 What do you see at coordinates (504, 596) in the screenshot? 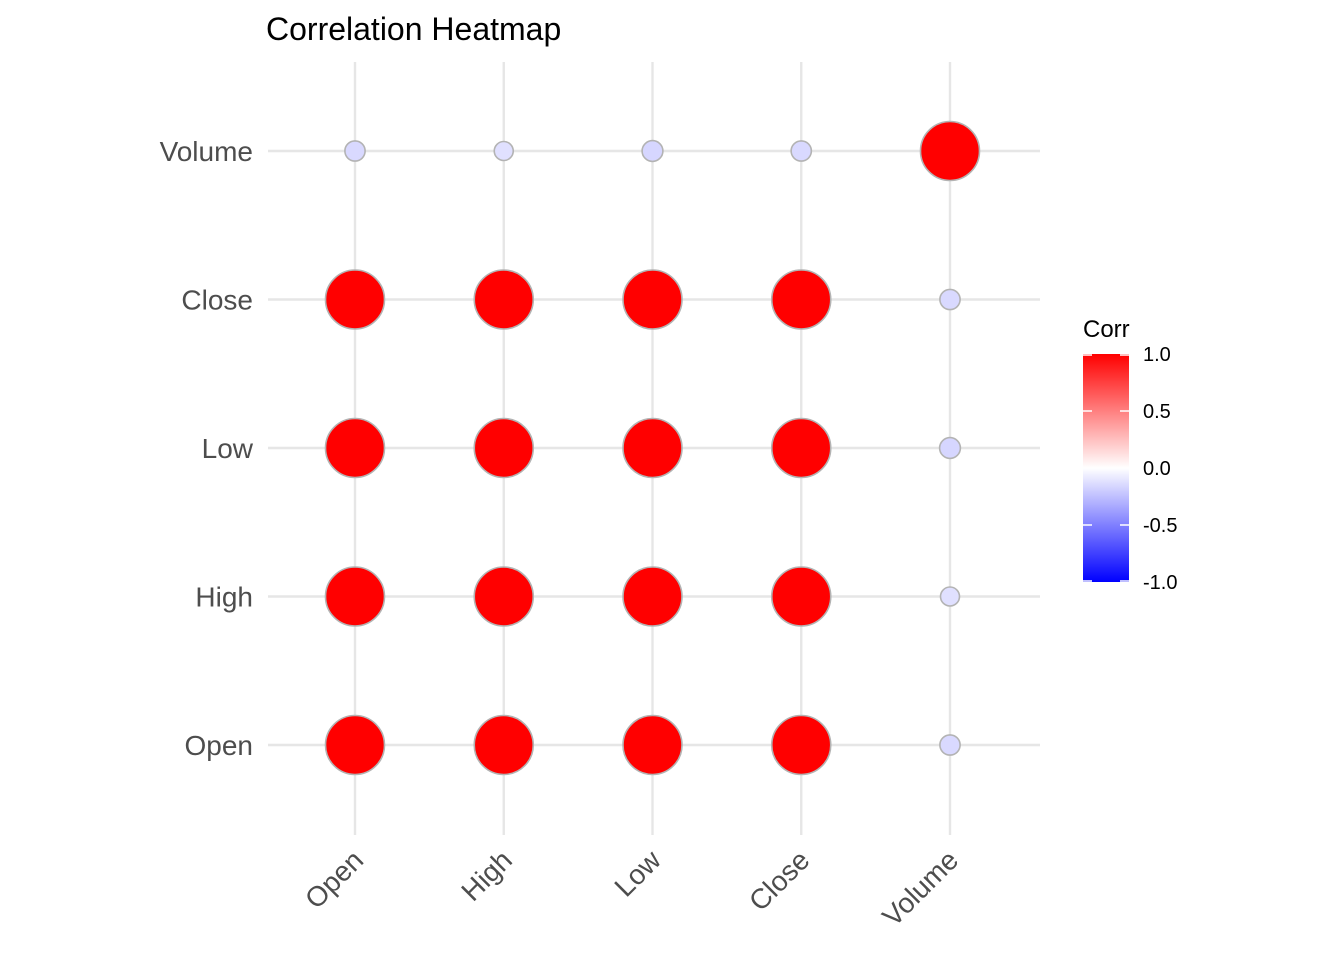
I see `point-high-high` at bounding box center [504, 596].